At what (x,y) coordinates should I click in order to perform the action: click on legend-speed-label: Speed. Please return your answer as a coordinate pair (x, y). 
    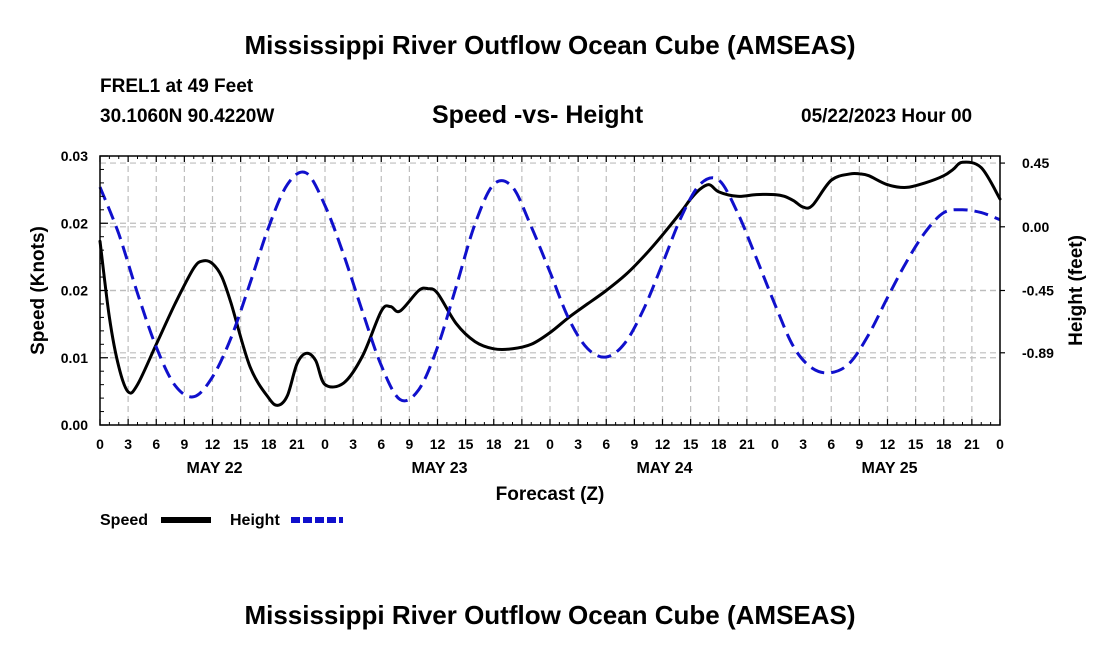
    Looking at the image, I should click on (124, 520).